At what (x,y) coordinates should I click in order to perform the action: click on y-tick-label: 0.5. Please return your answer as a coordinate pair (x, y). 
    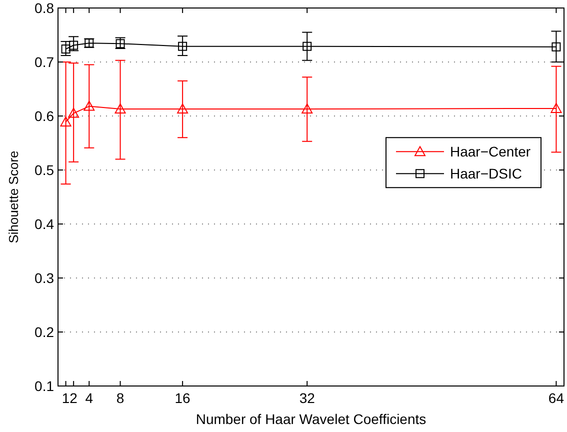
    Looking at the image, I should click on (44, 170).